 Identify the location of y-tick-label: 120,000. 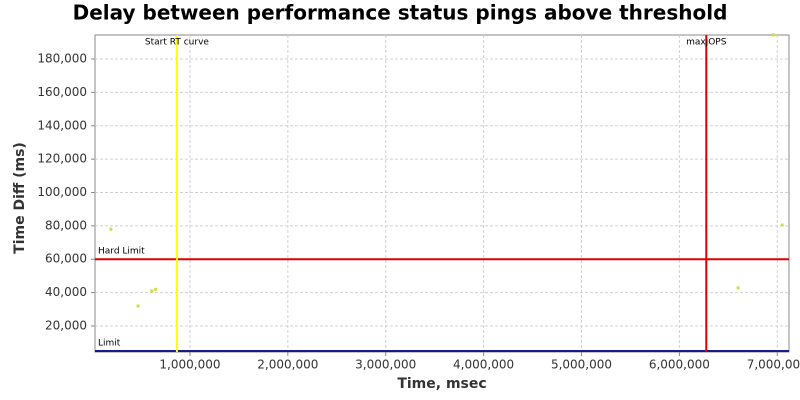
(62, 159).